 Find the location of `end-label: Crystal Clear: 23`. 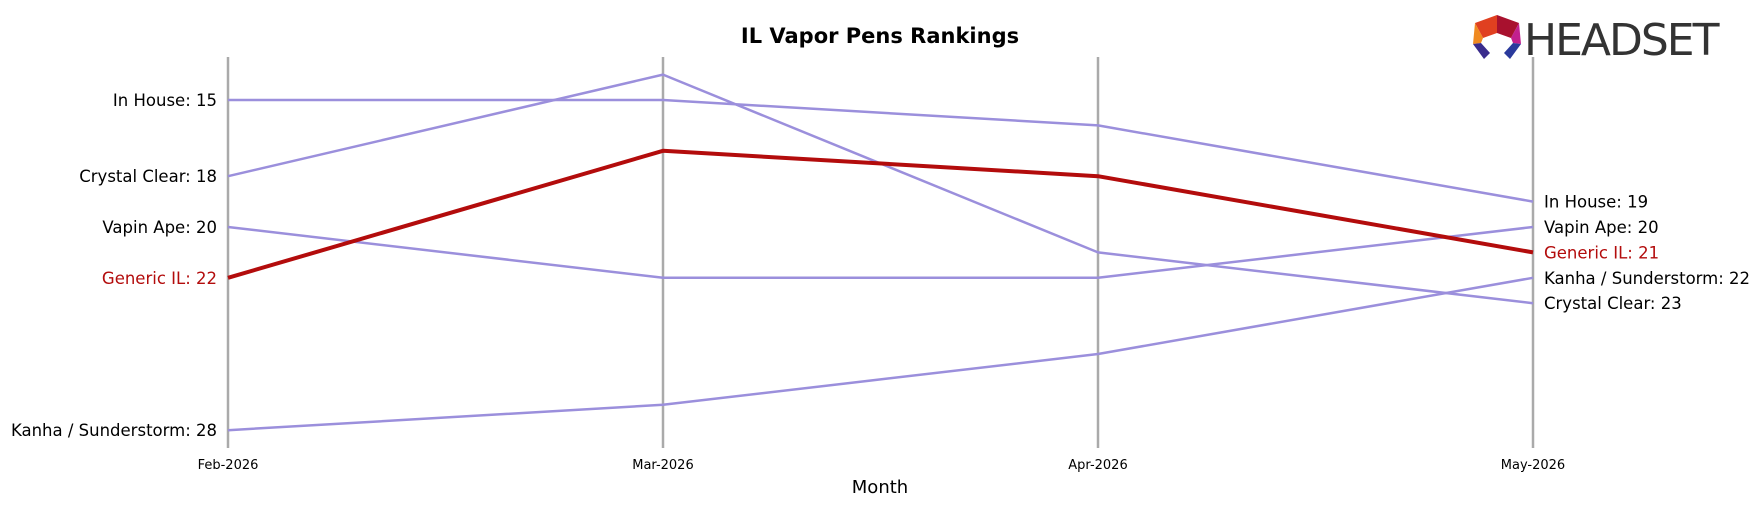

end-label: Crystal Clear: 23 is located at coordinates (1613, 303).